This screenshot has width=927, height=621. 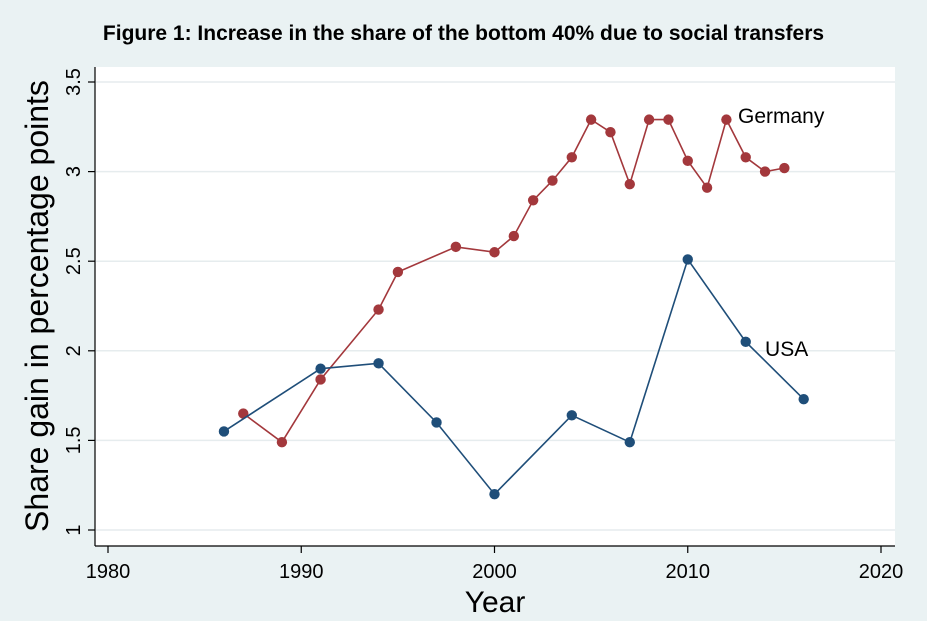 What do you see at coordinates (688, 572) in the screenshot?
I see `x-tick-label: 2010` at bounding box center [688, 572].